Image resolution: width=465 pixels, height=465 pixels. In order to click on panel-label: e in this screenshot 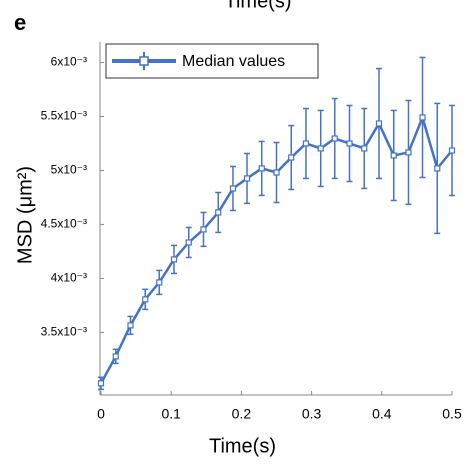, I will do `click(20, 22)`.